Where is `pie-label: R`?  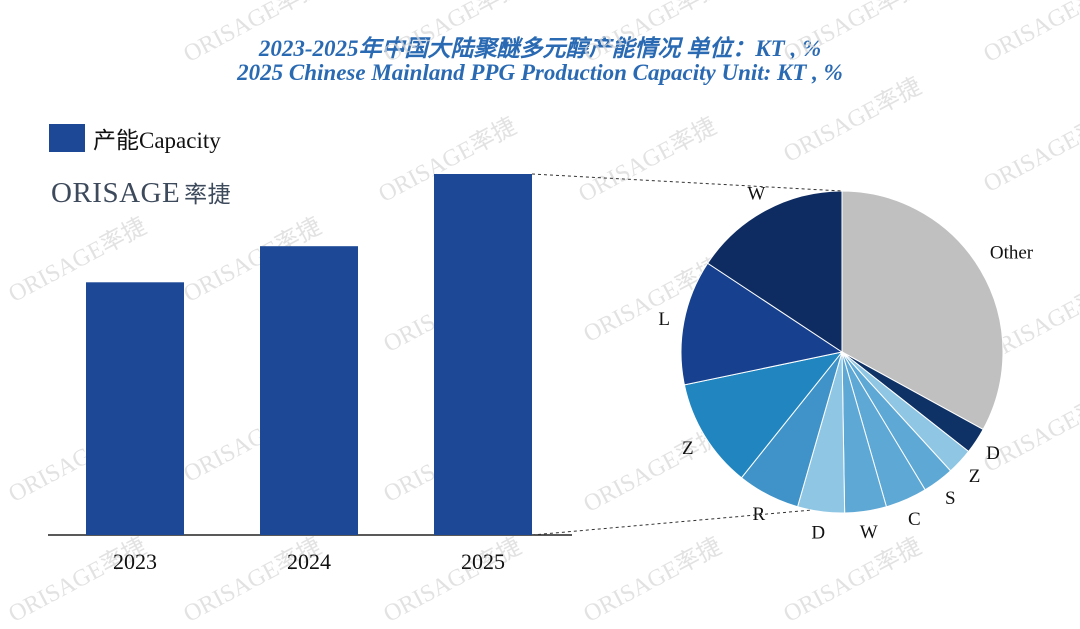 pie-label: R is located at coordinates (759, 514).